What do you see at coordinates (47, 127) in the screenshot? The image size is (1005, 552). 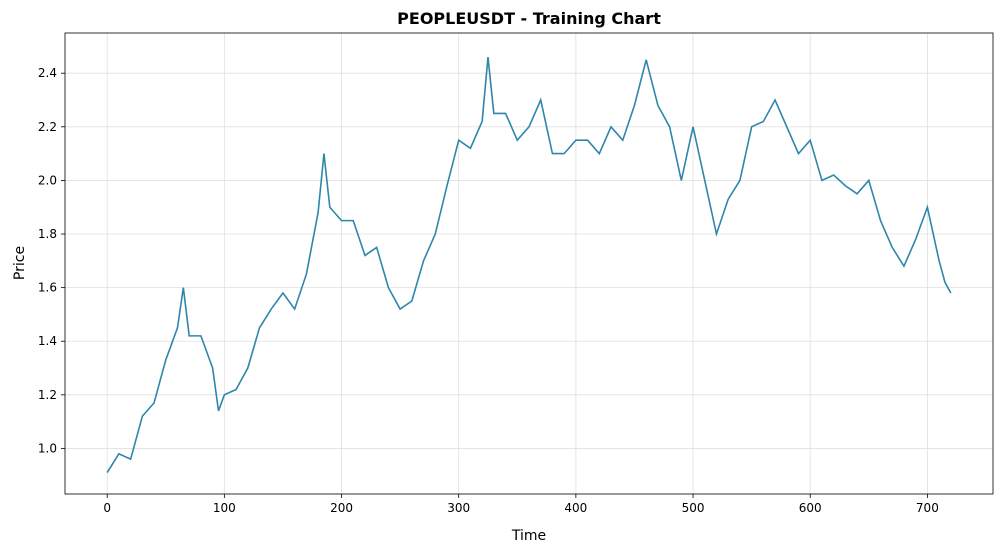 I see `y-tick-label: 2.2` at bounding box center [47, 127].